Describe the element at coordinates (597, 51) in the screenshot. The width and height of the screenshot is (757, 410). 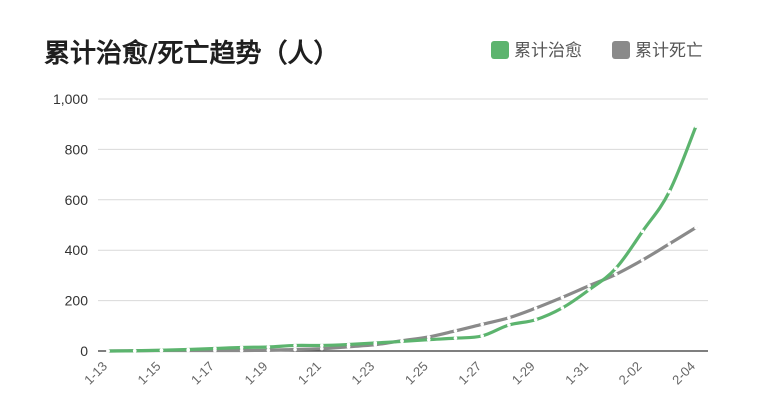
I see `legend: 累计治愈 累计死亡` at that location.